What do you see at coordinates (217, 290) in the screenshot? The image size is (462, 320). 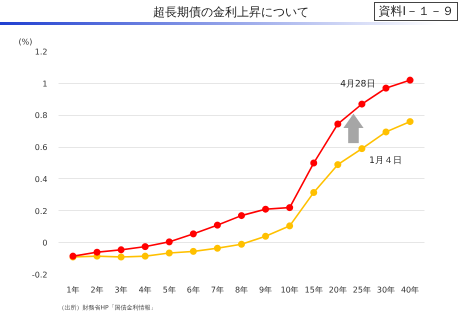 I see `x-tick-label: 7年` at bounding box center [217, 290].